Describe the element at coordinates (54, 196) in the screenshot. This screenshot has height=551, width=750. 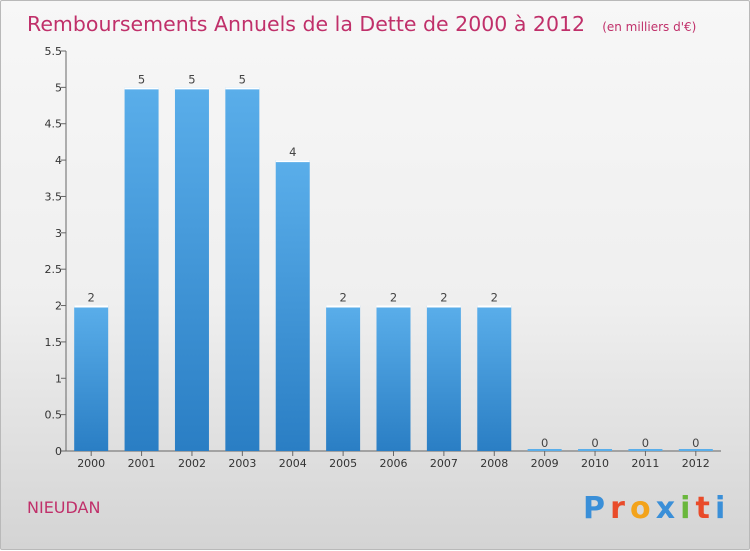
I see `y-tick-label: 3.5` at that location.